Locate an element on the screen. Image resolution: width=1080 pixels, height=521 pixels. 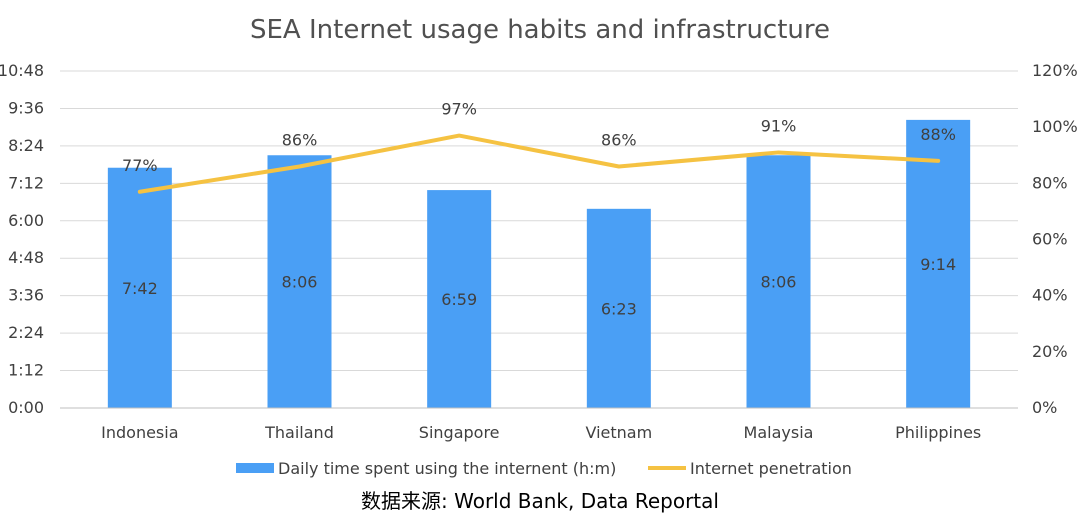
y-left-tick-label: 10:48 is located at coordinates (22, 70).